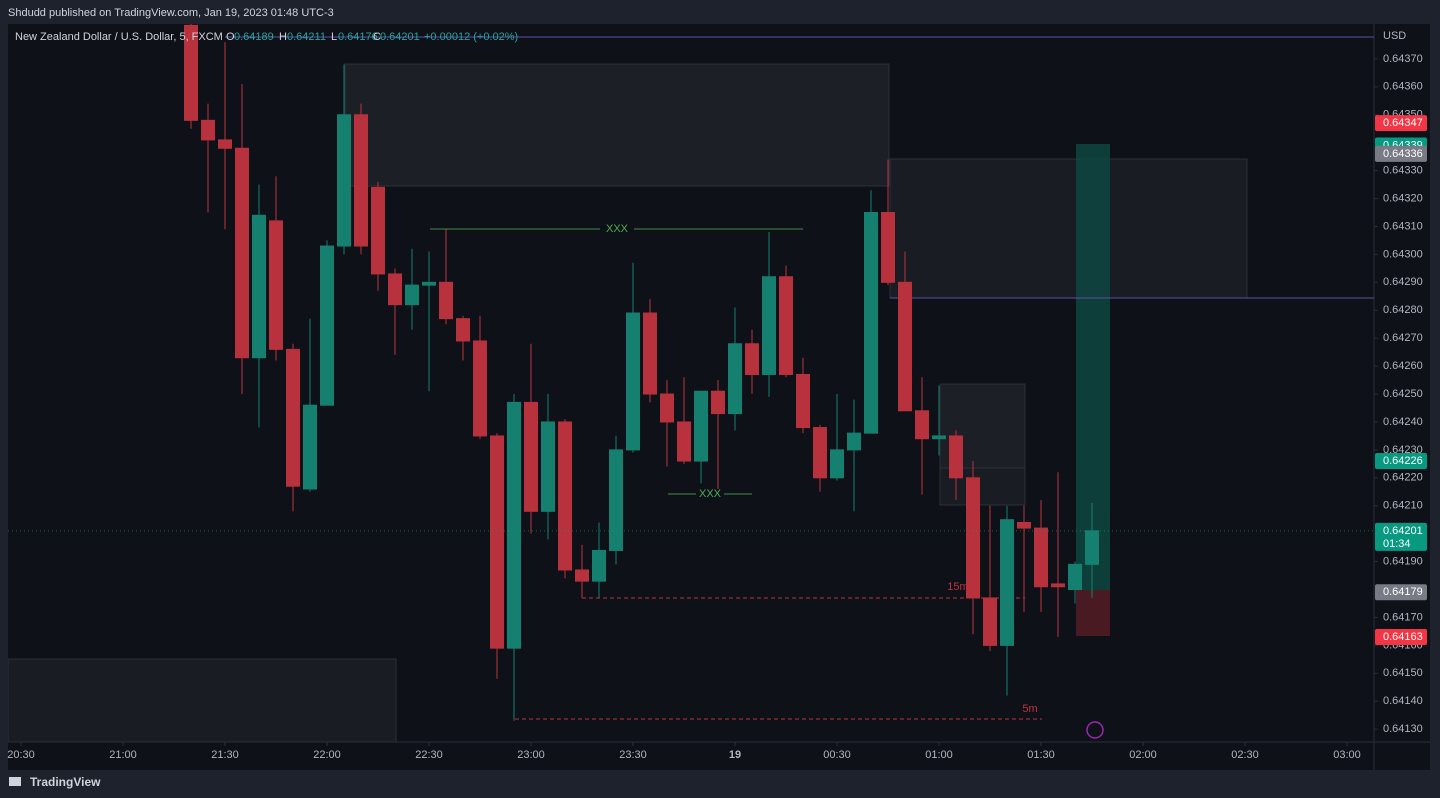 The height and width of the screenshot is (798, 1440). What do you see at coordinates (1093, 367) in the screenshot?
I see `long-target` at bounding box center [1093, 367].